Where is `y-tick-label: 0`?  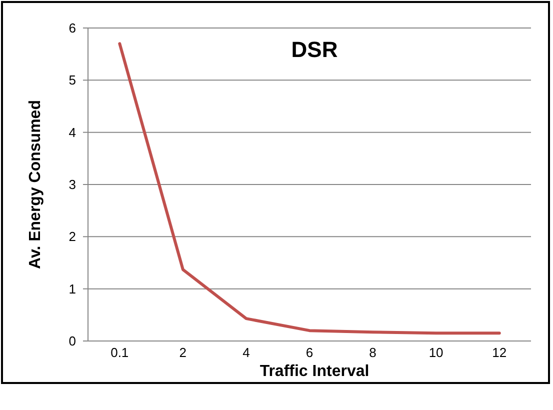
y-tick-label: 0 is located at coordinates (72, 341).